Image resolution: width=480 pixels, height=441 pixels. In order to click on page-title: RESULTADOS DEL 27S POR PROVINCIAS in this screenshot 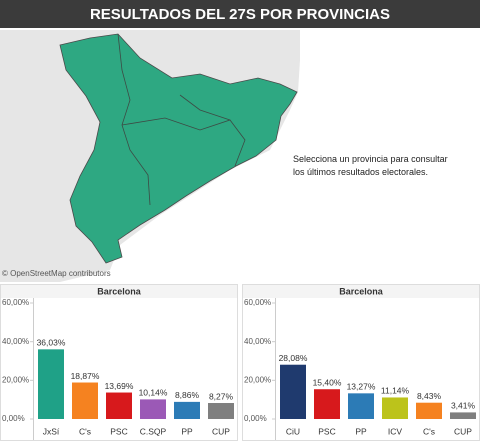, I will do `click(240, 14)`.